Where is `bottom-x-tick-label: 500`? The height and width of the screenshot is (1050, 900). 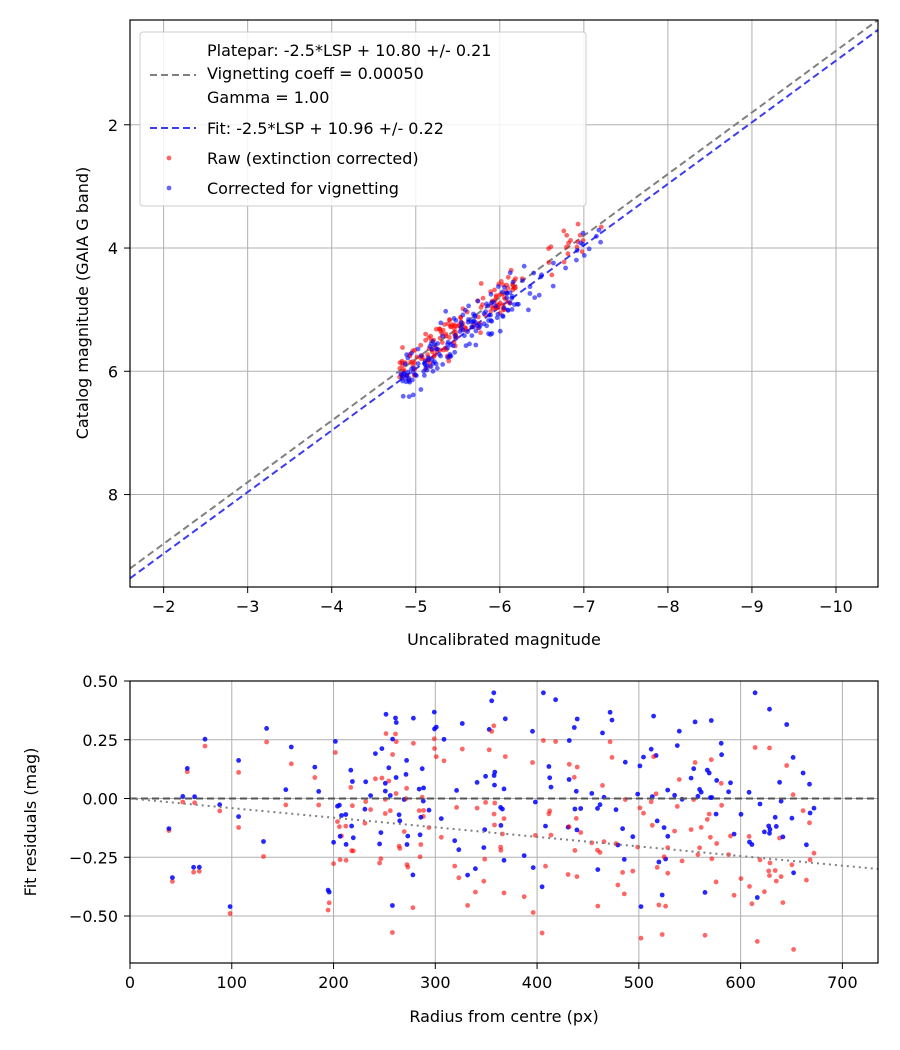
bottom-x-tick-label: 500 is located at coordinates (639, 982).